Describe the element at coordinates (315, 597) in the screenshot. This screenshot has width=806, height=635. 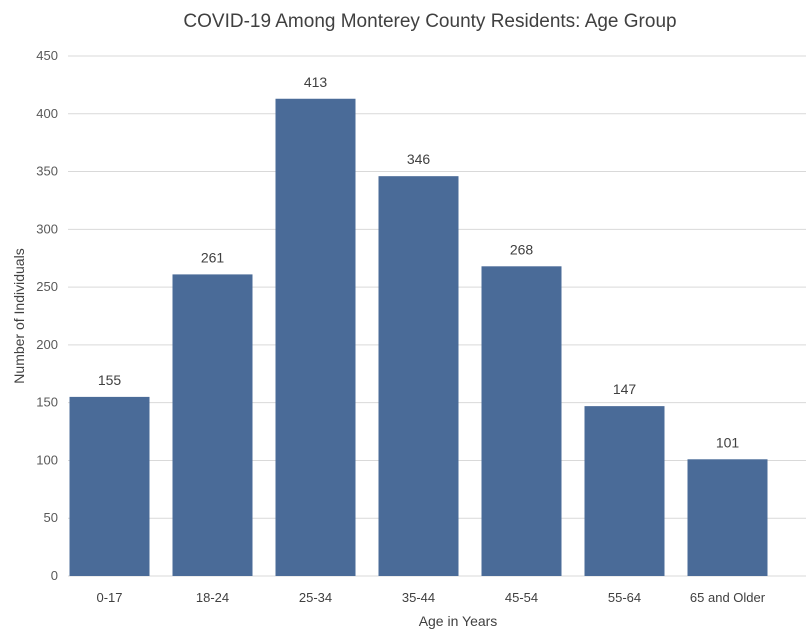
I see `x-tick-label: 25-34` at that location.